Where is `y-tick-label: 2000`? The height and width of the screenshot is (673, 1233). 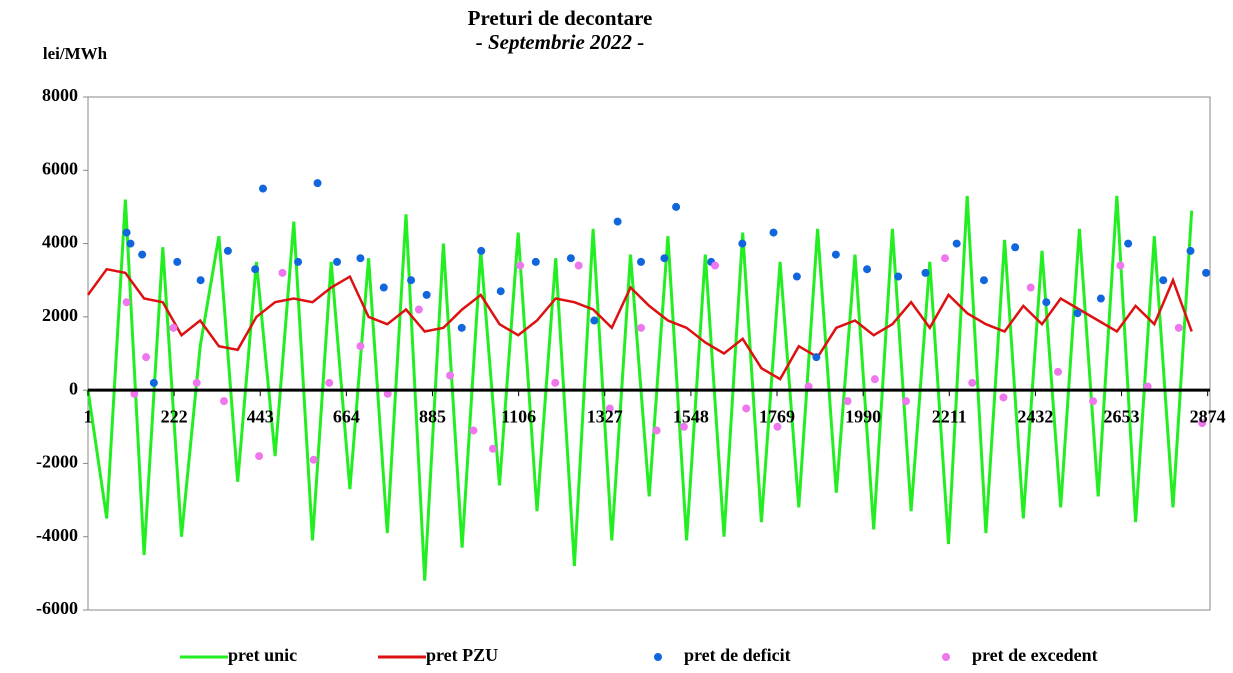
y-tick-label: 2000 is located at coordinates (60, 315).